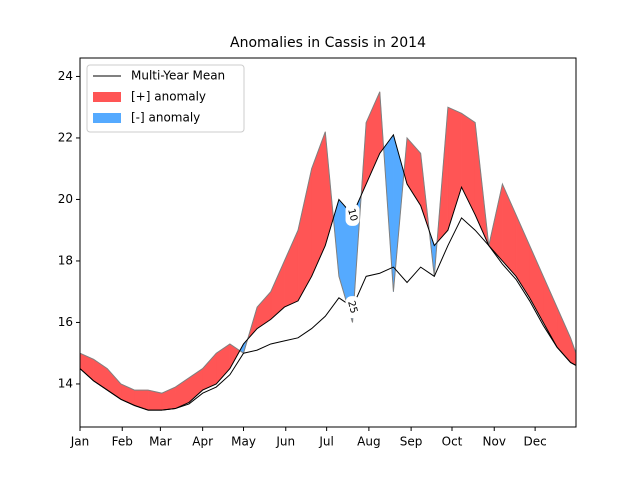 The image size is (640, 480). What do you see at coordinates (65, 260) in the screenshot?
I see `y-tick-label: 18` at bounding box center [65, 260].